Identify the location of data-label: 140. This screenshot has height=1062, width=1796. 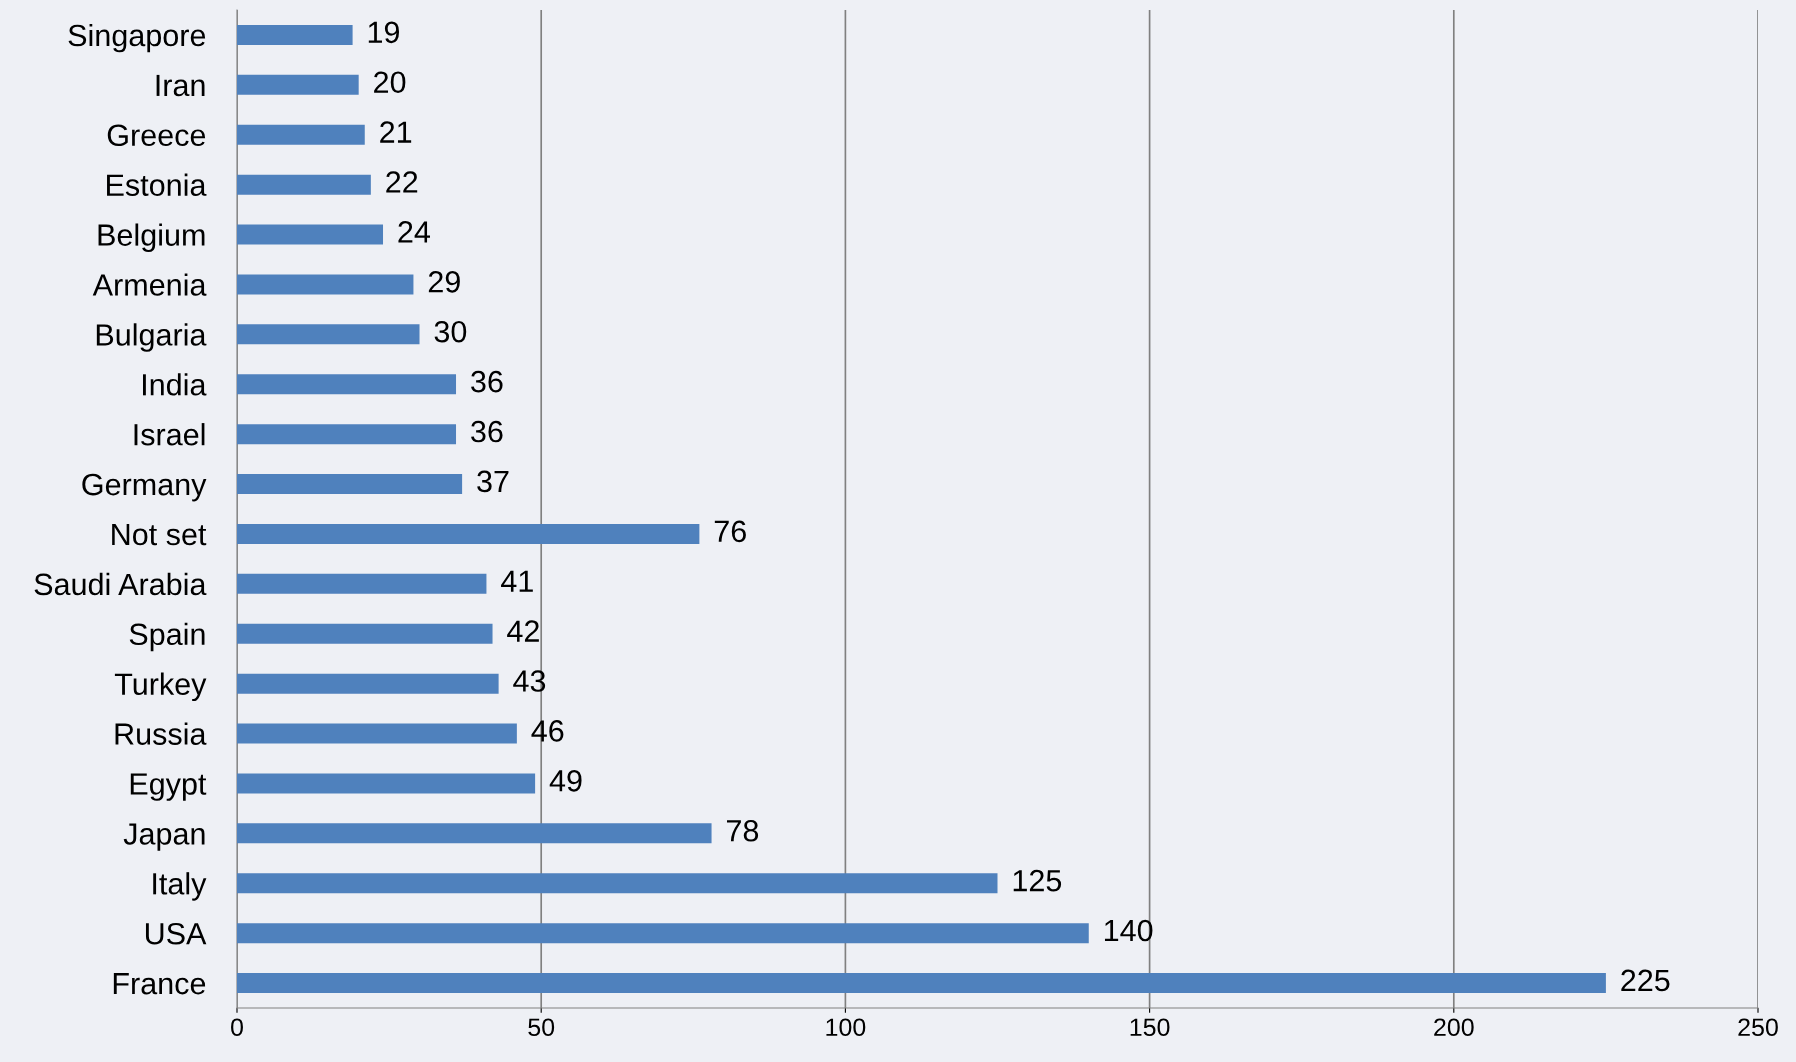
(1128, 930).